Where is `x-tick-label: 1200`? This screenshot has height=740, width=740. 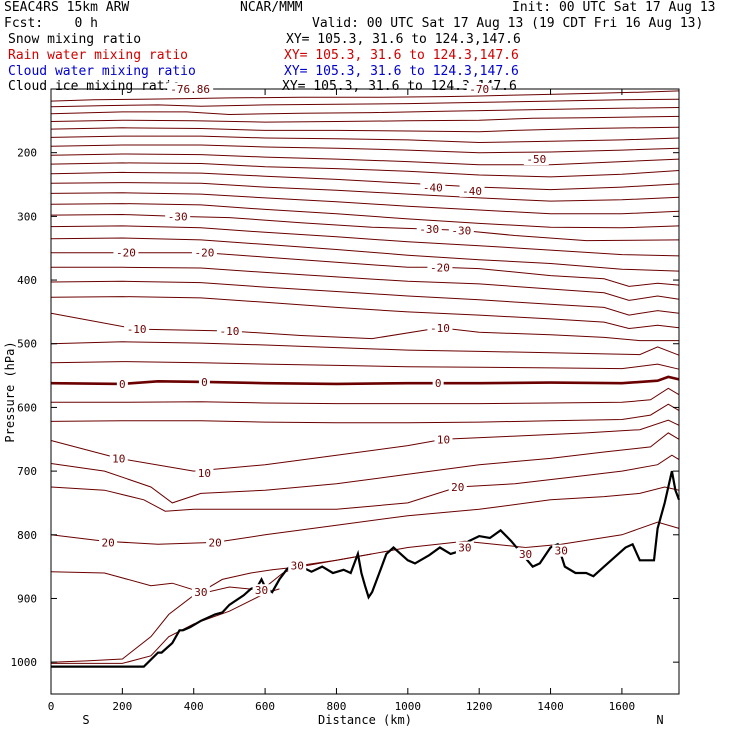 x-tick-label: 1200 is located at coordinates (479, 706).